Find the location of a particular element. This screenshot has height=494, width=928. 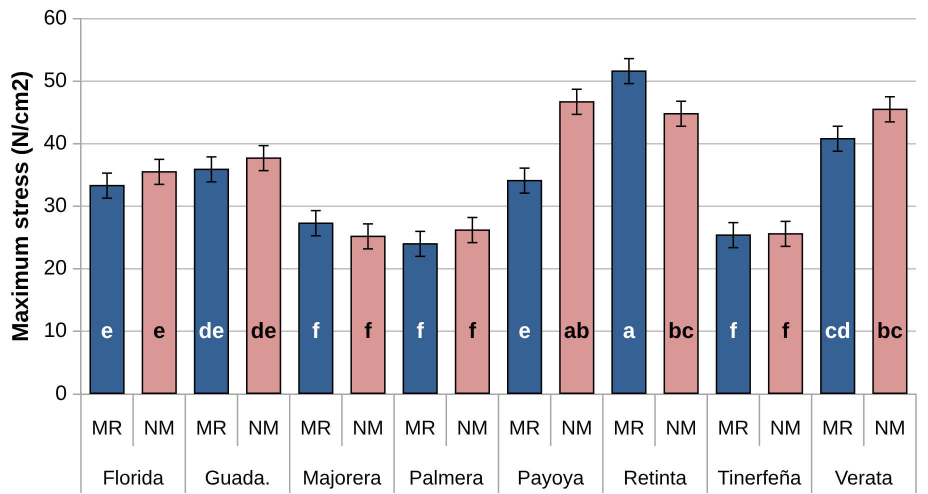

y-tick-label: 60 is located at coordinates (55, 18).